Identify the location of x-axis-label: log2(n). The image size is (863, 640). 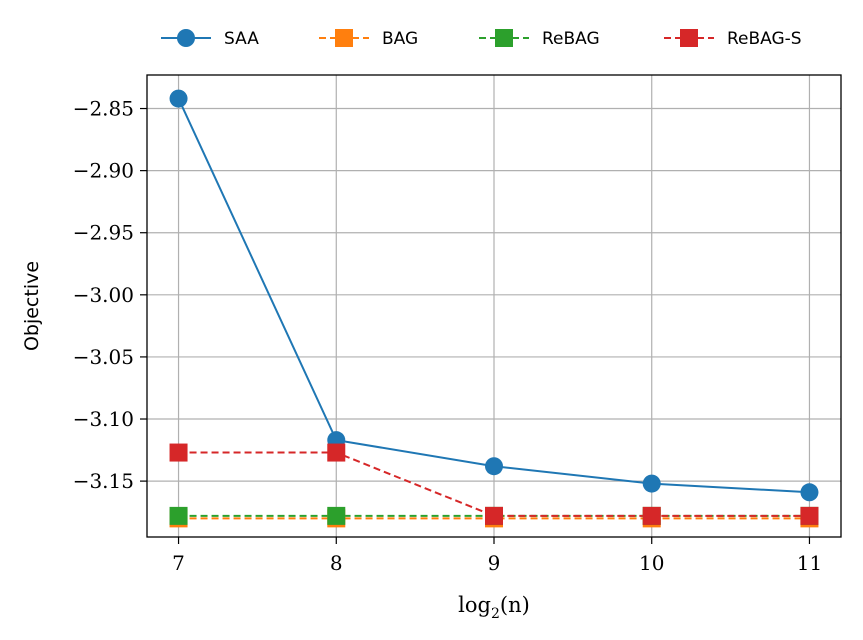
(494, 607).